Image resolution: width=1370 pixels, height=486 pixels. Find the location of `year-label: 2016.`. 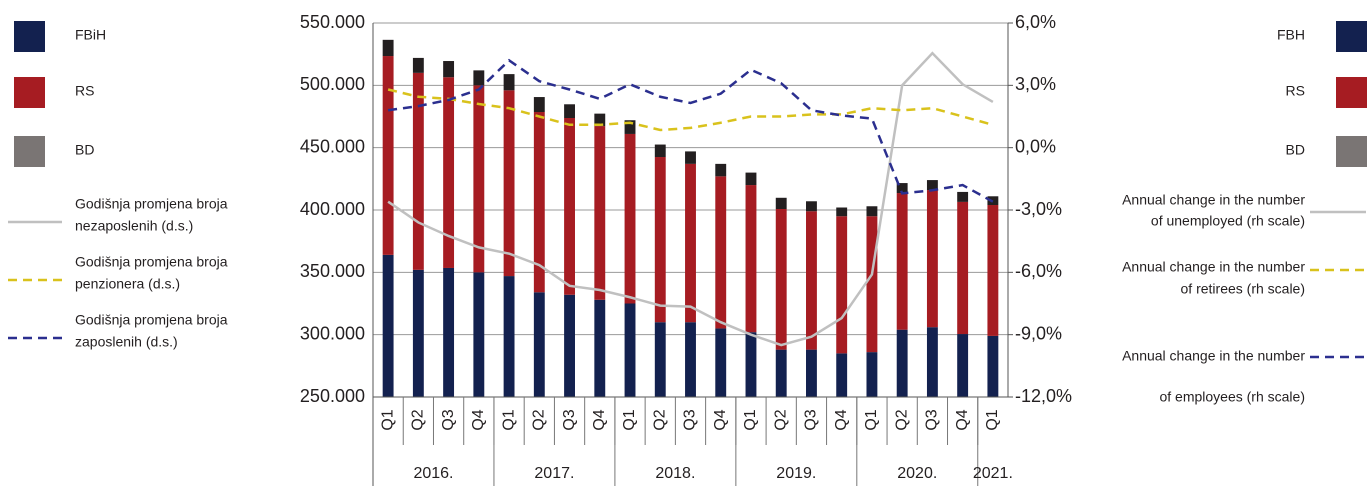

year-label: 2016. is located at coordinates (433, 473).